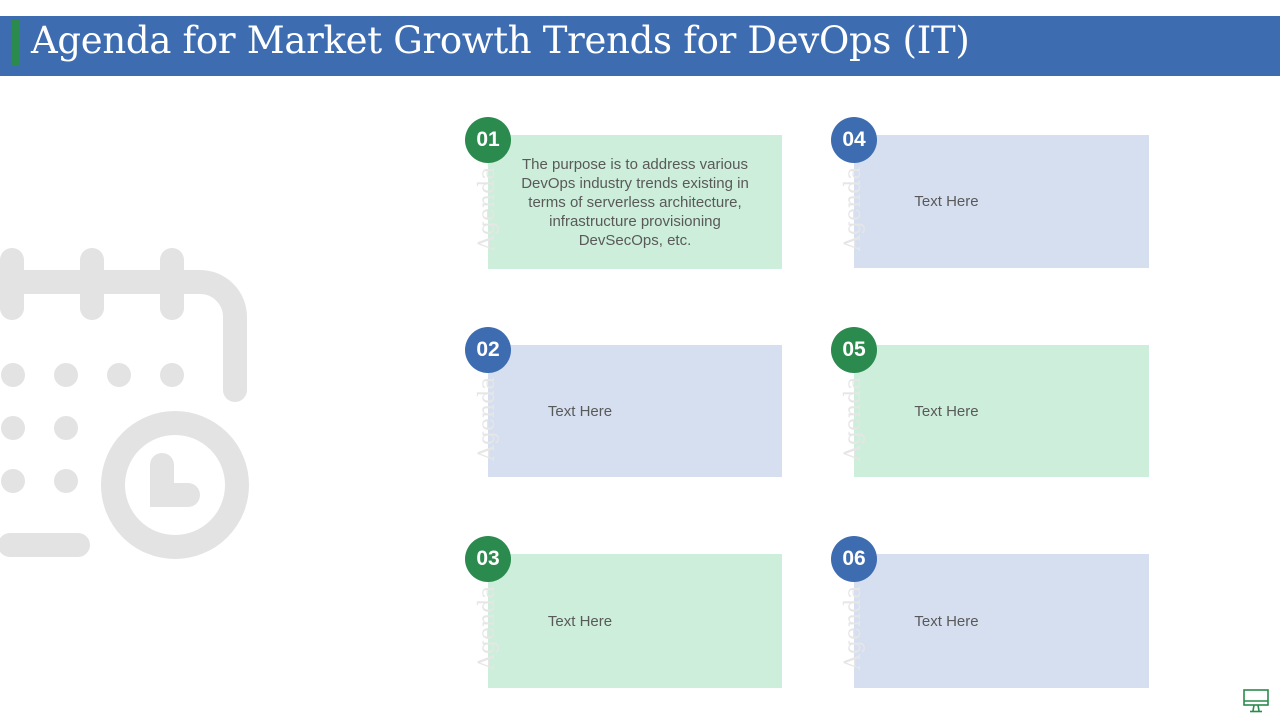  What do you see at coordinates (854, 559) in the screenshot?
I see `agenda-number-badge: 06` at bounding box center [854, 559].